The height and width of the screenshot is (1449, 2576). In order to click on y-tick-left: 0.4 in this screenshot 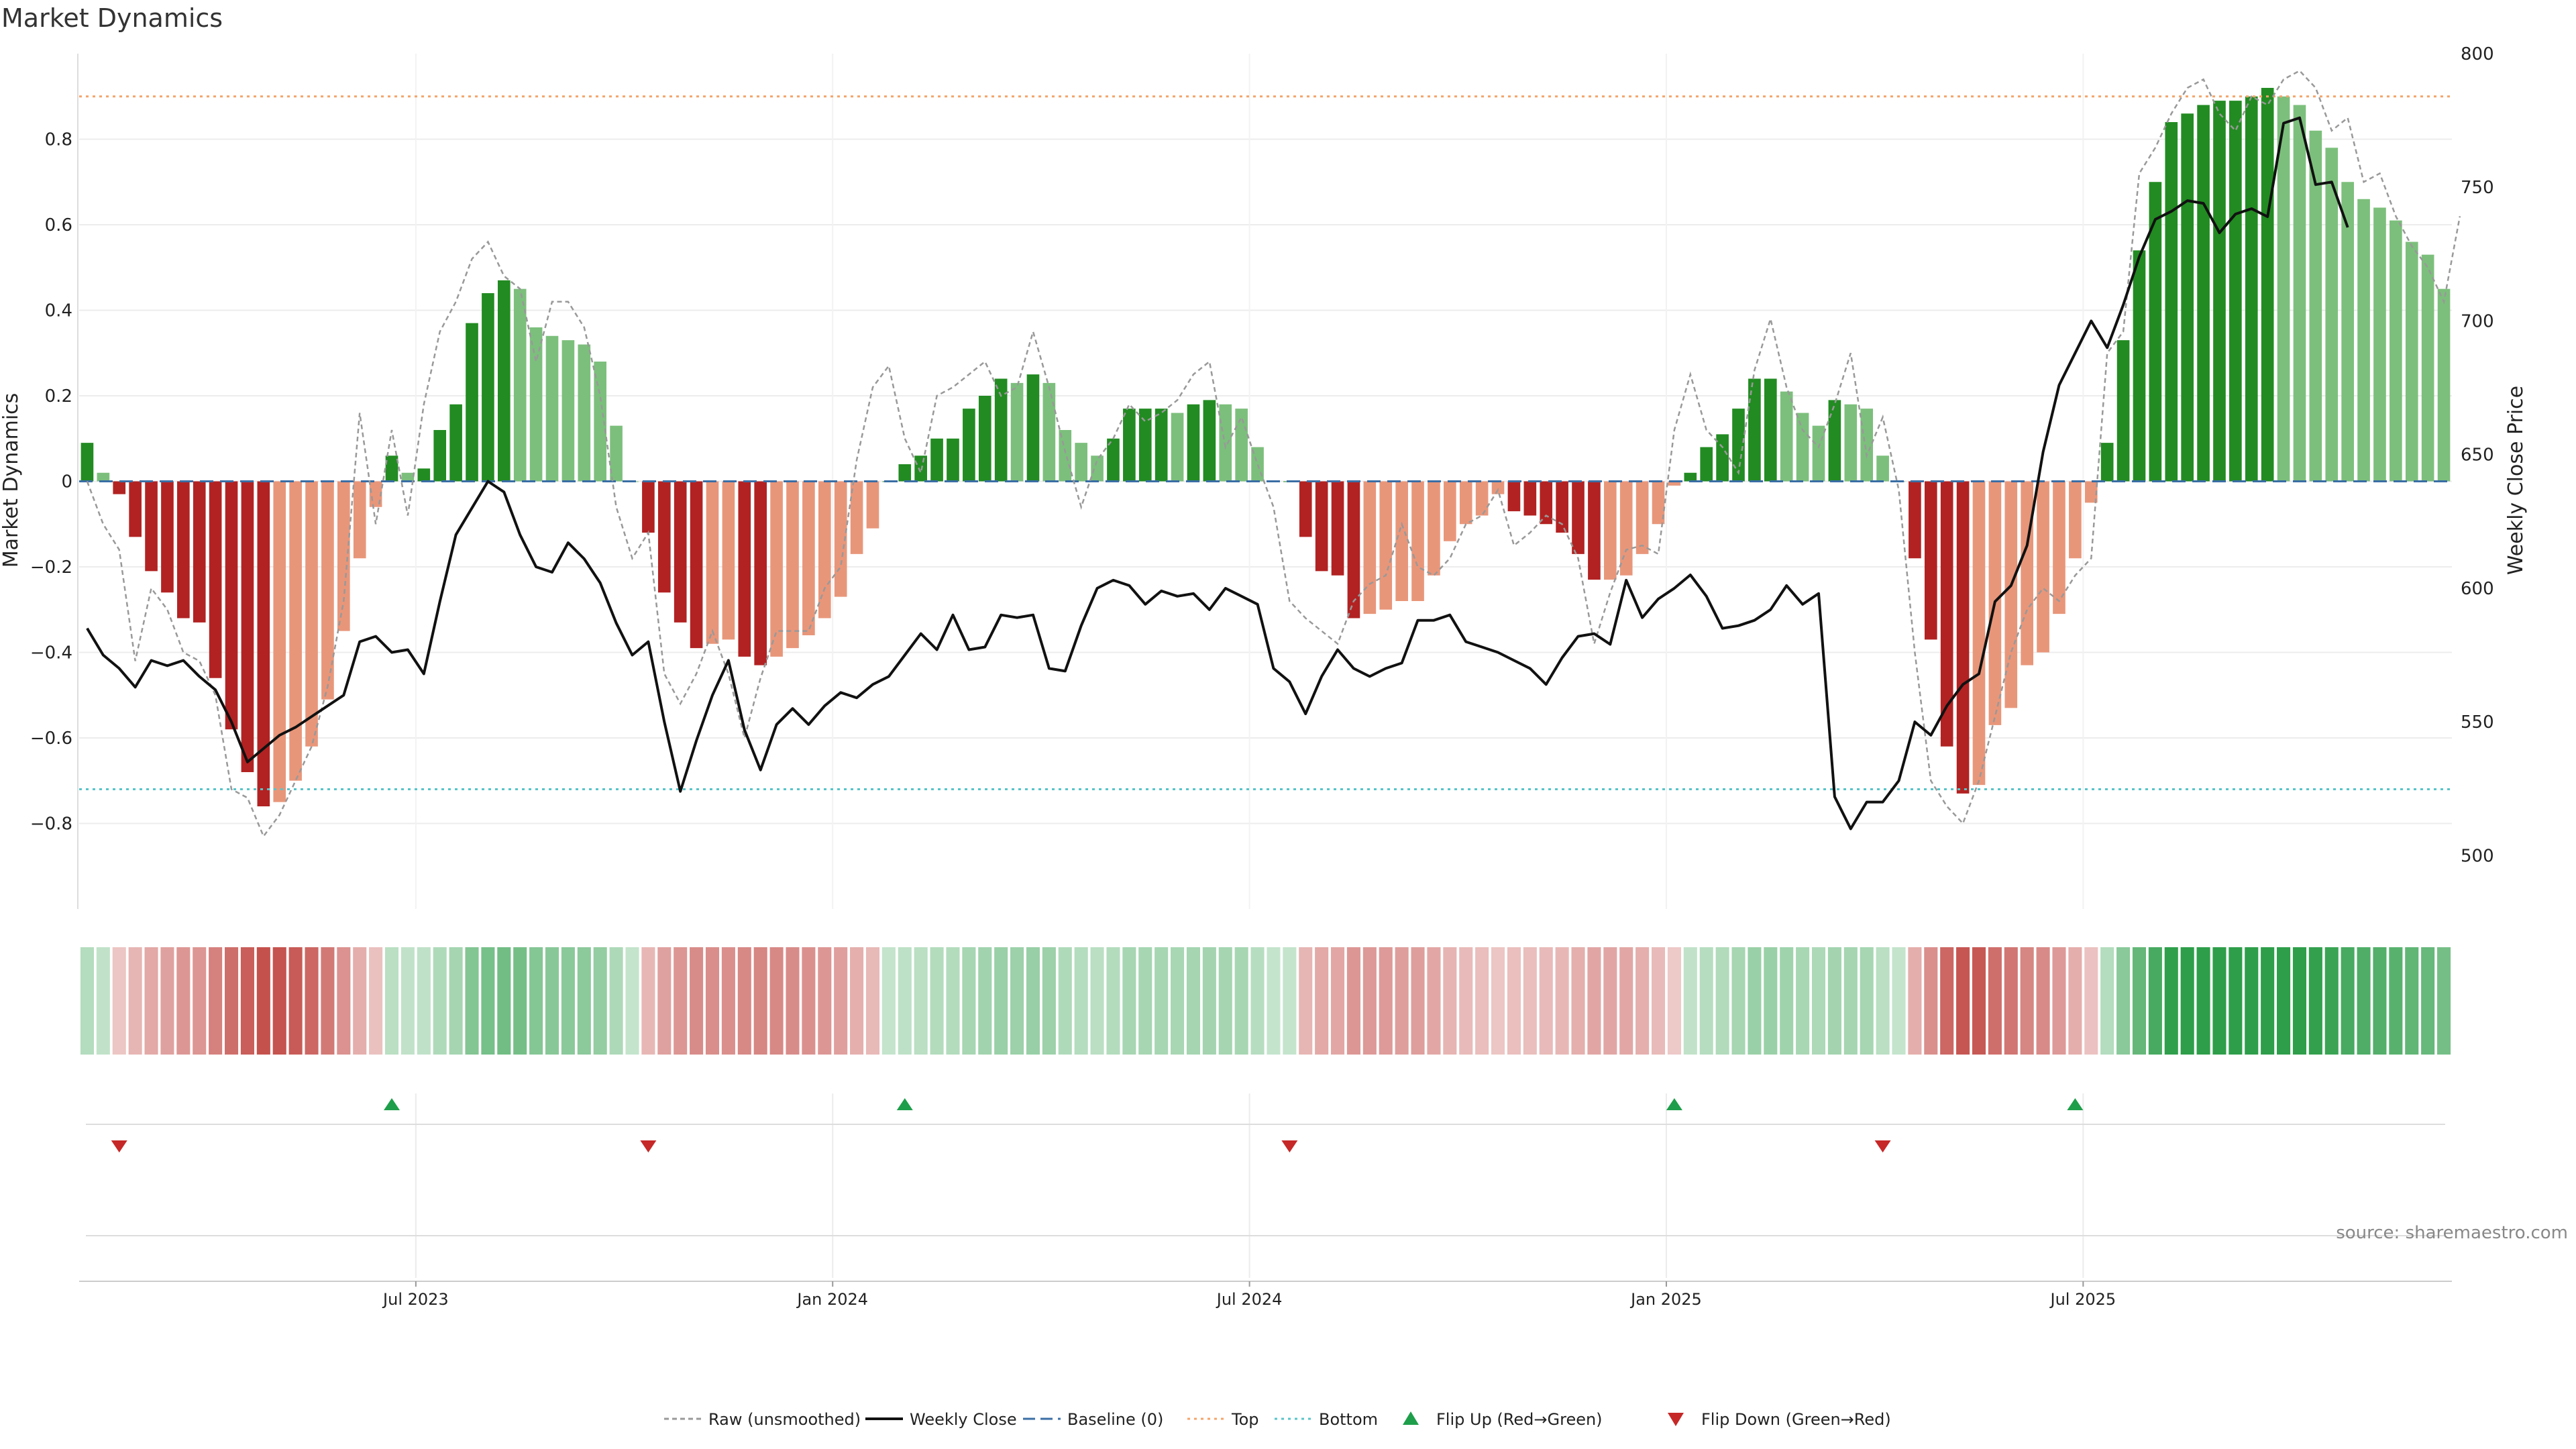, I will do `click(58, 311)`.